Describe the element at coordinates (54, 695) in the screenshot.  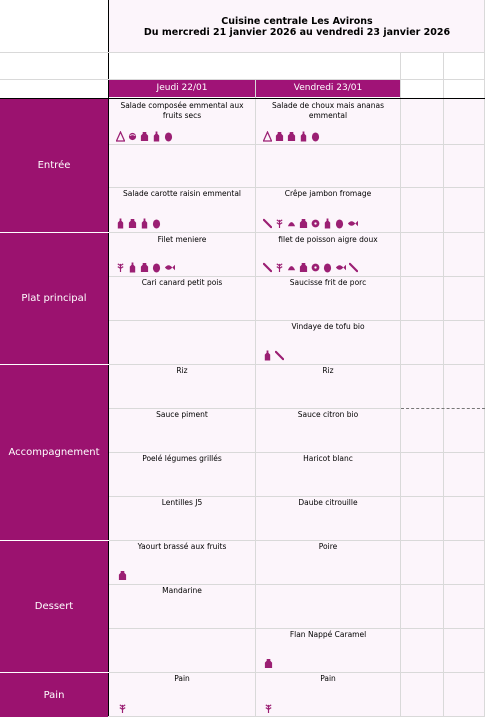
I see `category-pain: Pain` at that location.